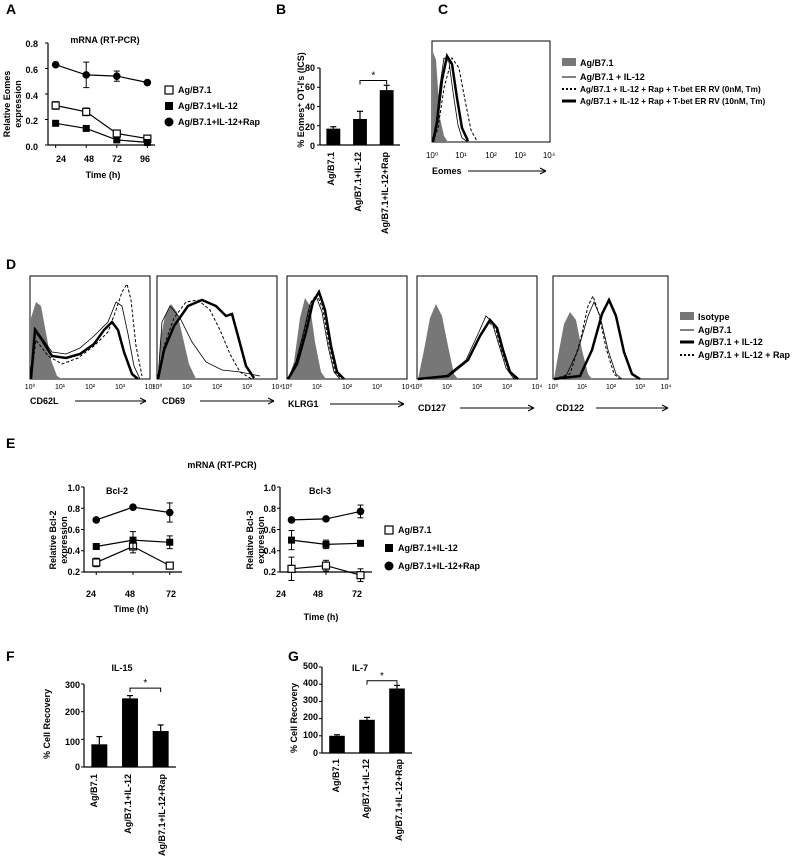 Image resolution: width=800 pixels, height=864 pixels. I want to click on panel-a-ytick: 0.0, so click(31, 147).